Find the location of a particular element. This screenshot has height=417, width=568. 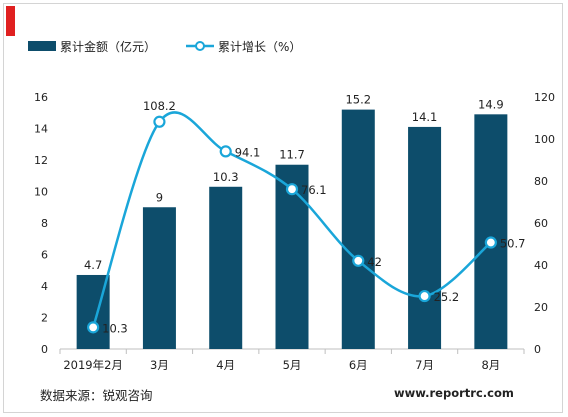

y-right-tick-label: 120 is located at coordinates (544, 97).